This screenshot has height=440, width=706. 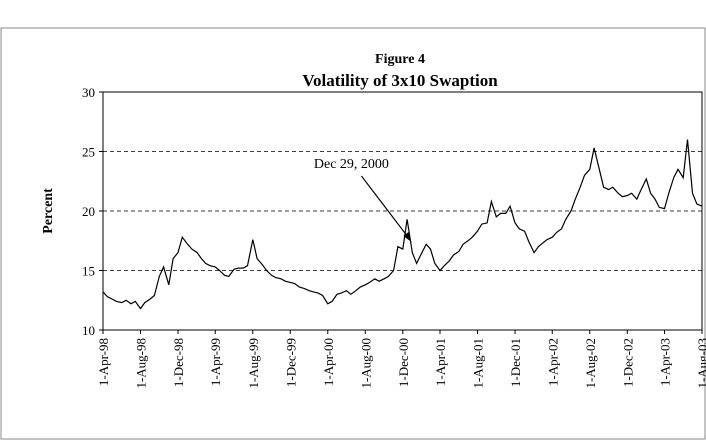 What do you see at coordinates (590, 363) in the screenshot?
I see `x-tick-label: 1-Aug-02` at bounding box center [590, 363].